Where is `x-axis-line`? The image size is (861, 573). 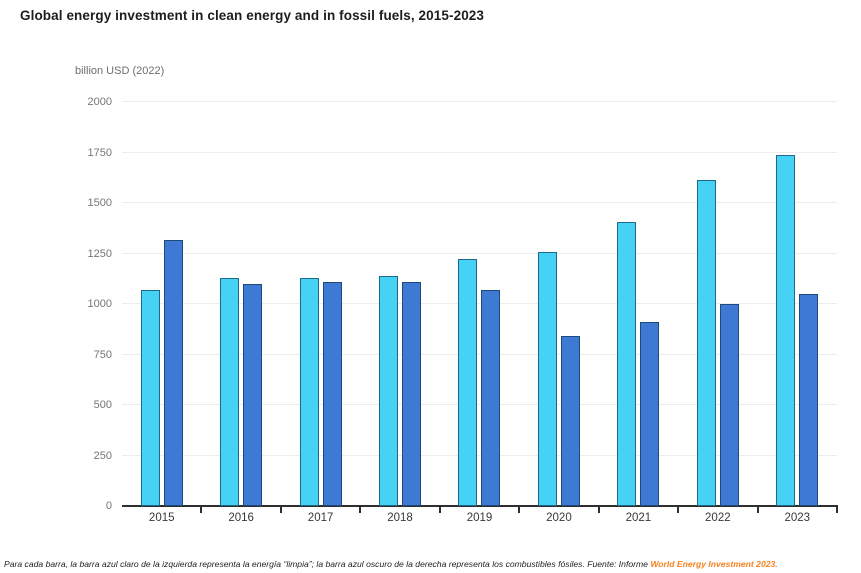
x-axis-line is located at coordinates (480, 506).